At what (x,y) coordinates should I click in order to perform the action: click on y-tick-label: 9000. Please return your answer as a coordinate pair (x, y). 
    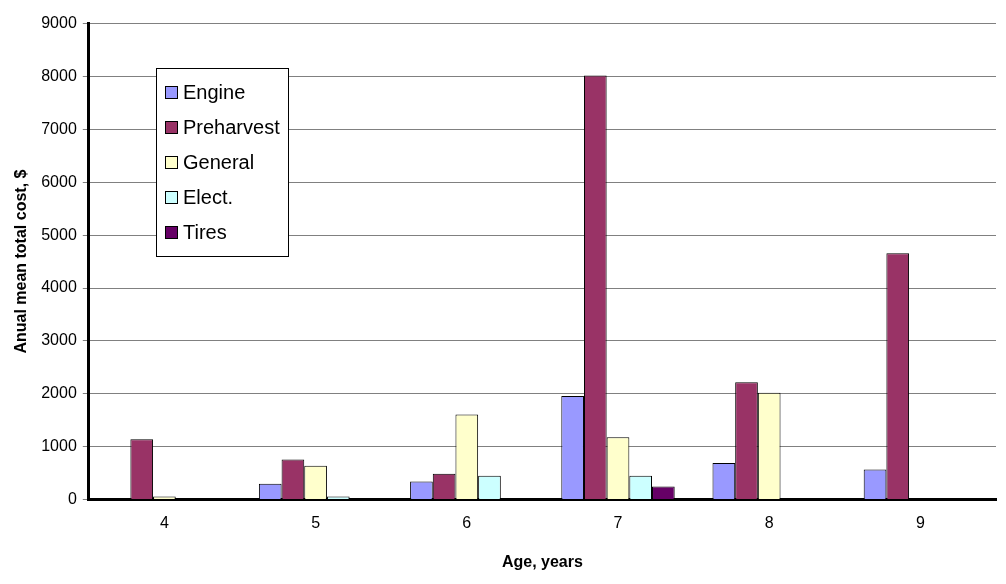
    Looking at the image, I should click on (59, 23).